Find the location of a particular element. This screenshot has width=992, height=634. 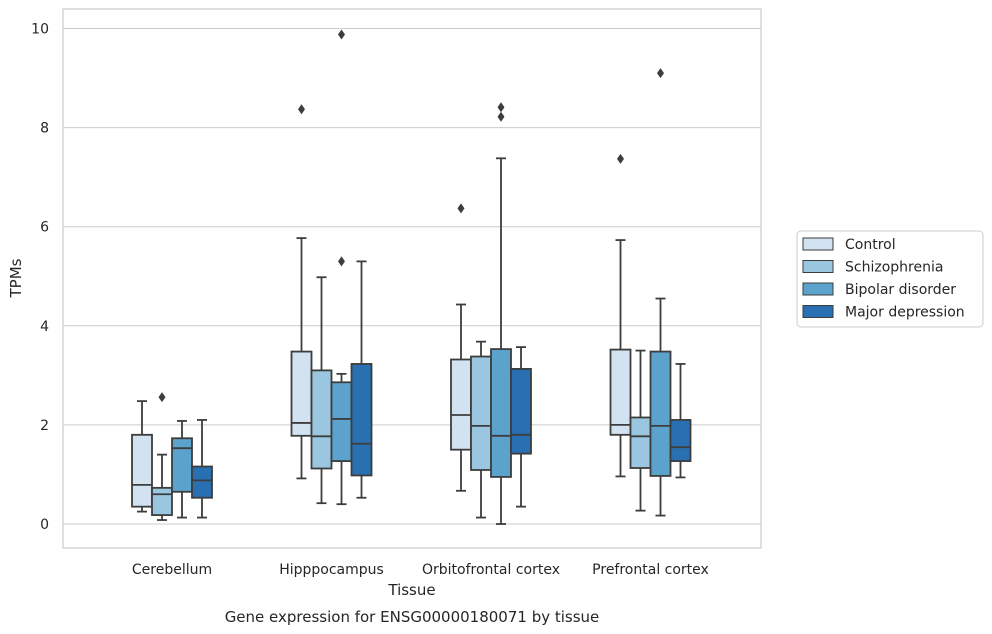

y-tick-label: 8 is located at coordinates (44, 129).